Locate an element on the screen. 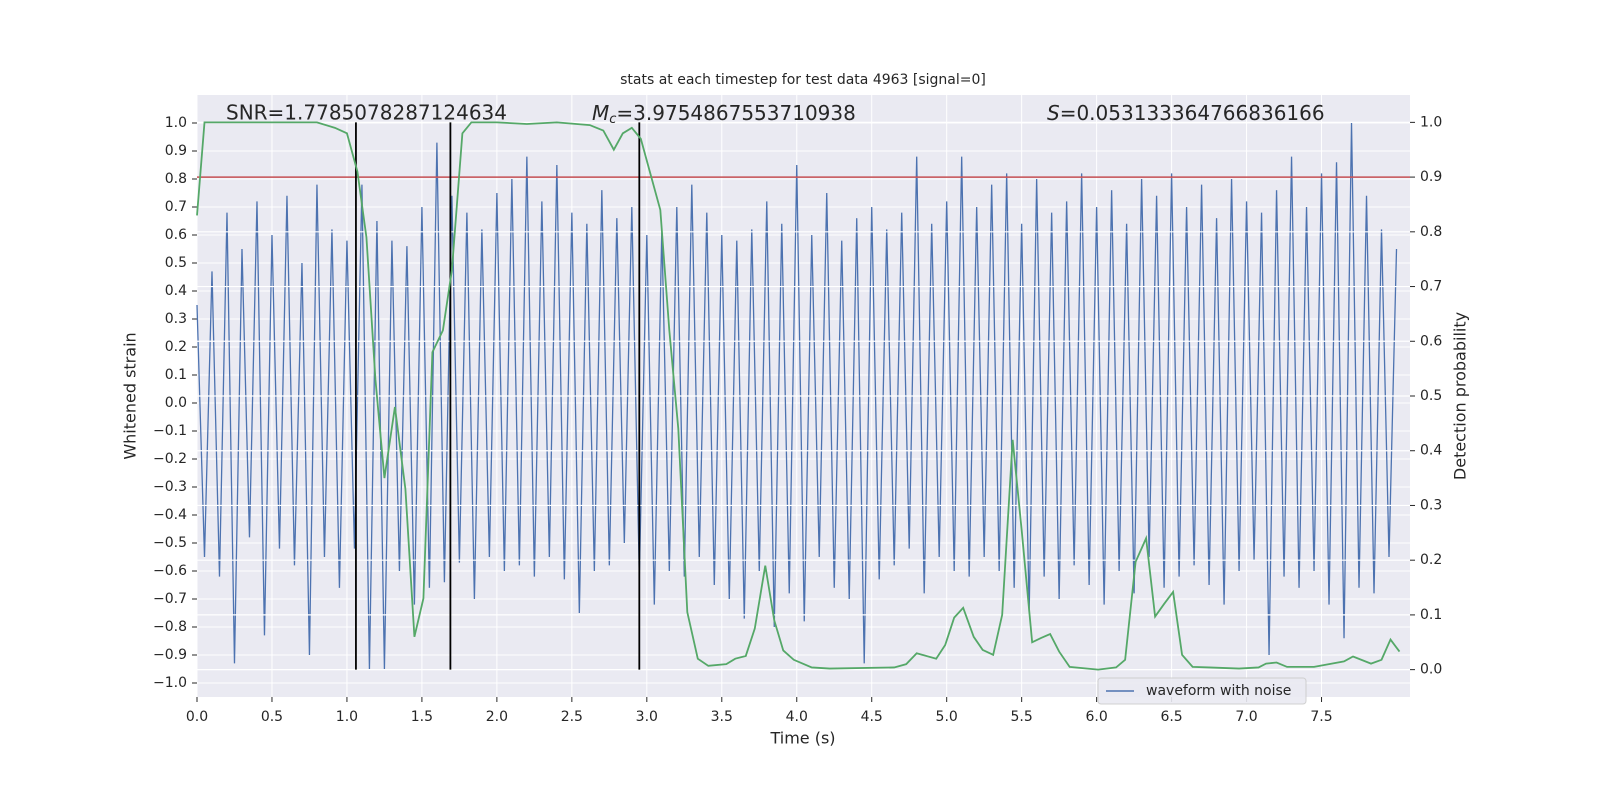  s-annotation: S=0.053133364766836166 is located at coordinates (1186, 113).